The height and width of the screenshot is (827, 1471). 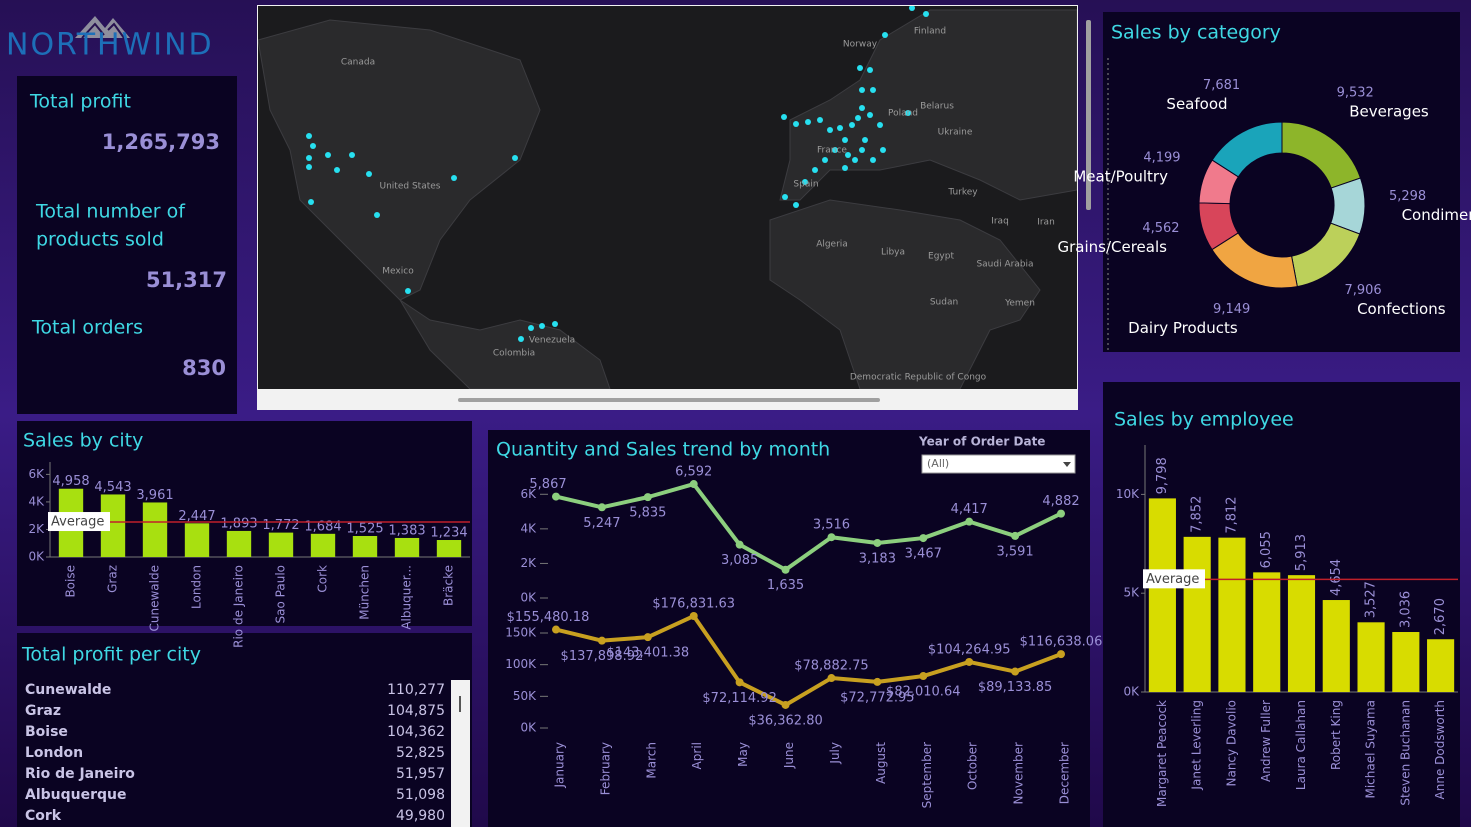 I want to click on y-tick-label: 4K, so click(x=528, y=528).